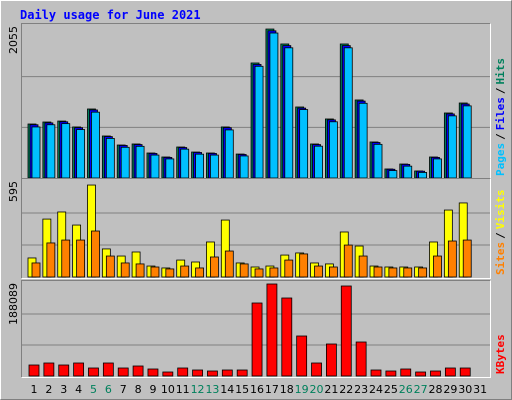 Image resolution: width=512 pixels, height=400 pixels. Describe the element at coordinates (406, 389) in the screenshot. I see `x-tick-label: 26` at that location.